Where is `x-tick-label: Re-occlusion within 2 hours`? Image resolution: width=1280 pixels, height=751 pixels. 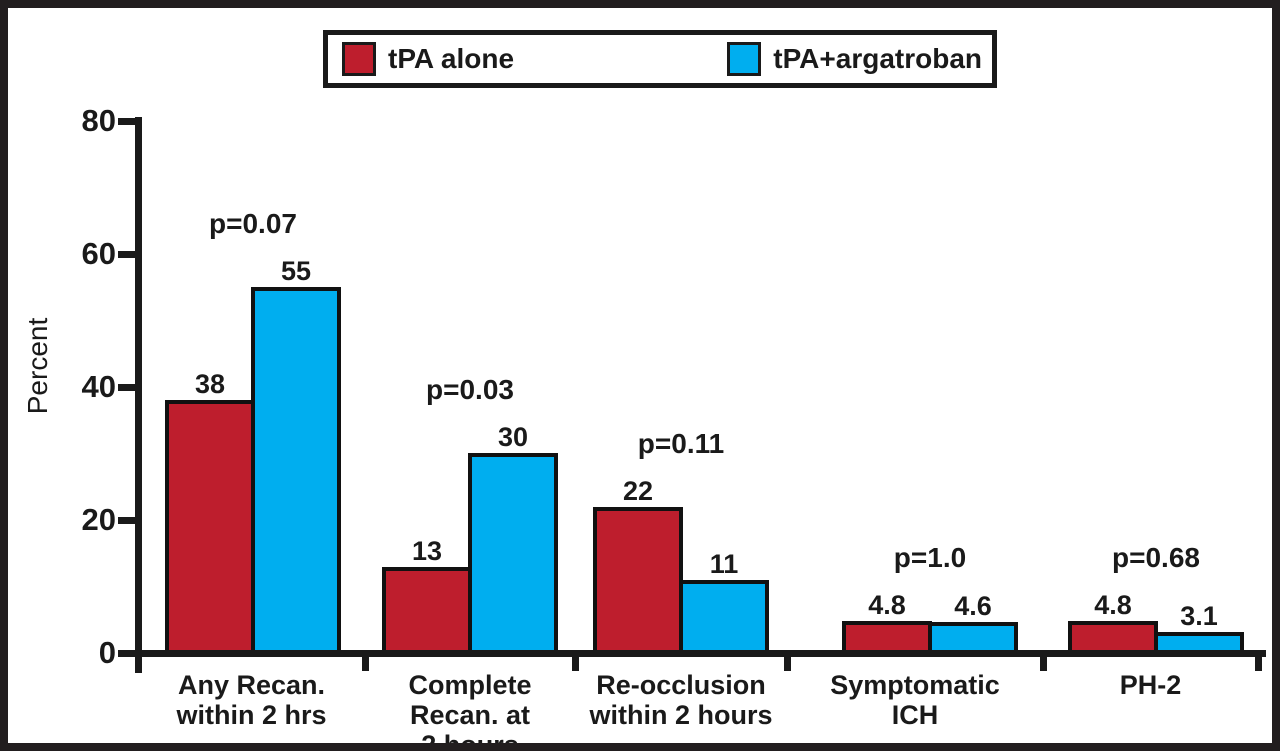
x-tick-label: Re-occlusion within 2 hours is located at coordinates (681, 700).